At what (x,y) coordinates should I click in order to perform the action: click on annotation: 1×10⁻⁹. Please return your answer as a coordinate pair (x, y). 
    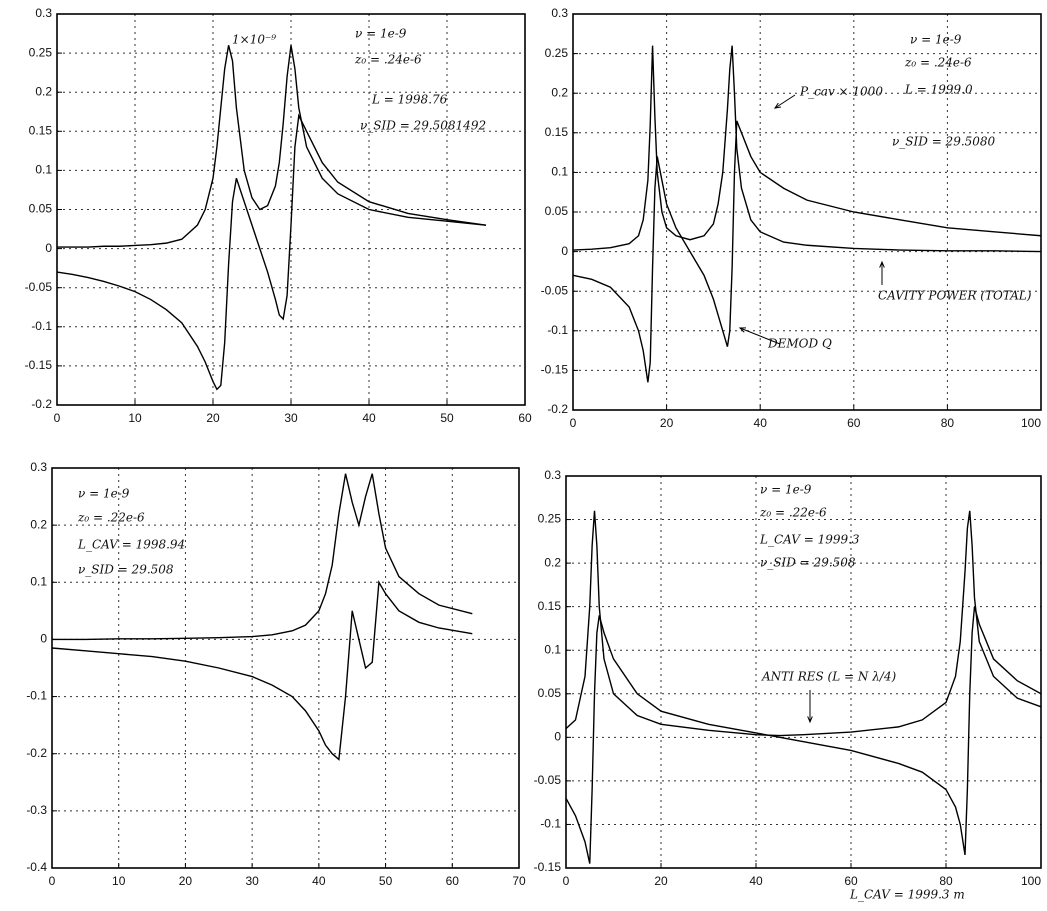
    Looking at the image, I should click on (254, 40).